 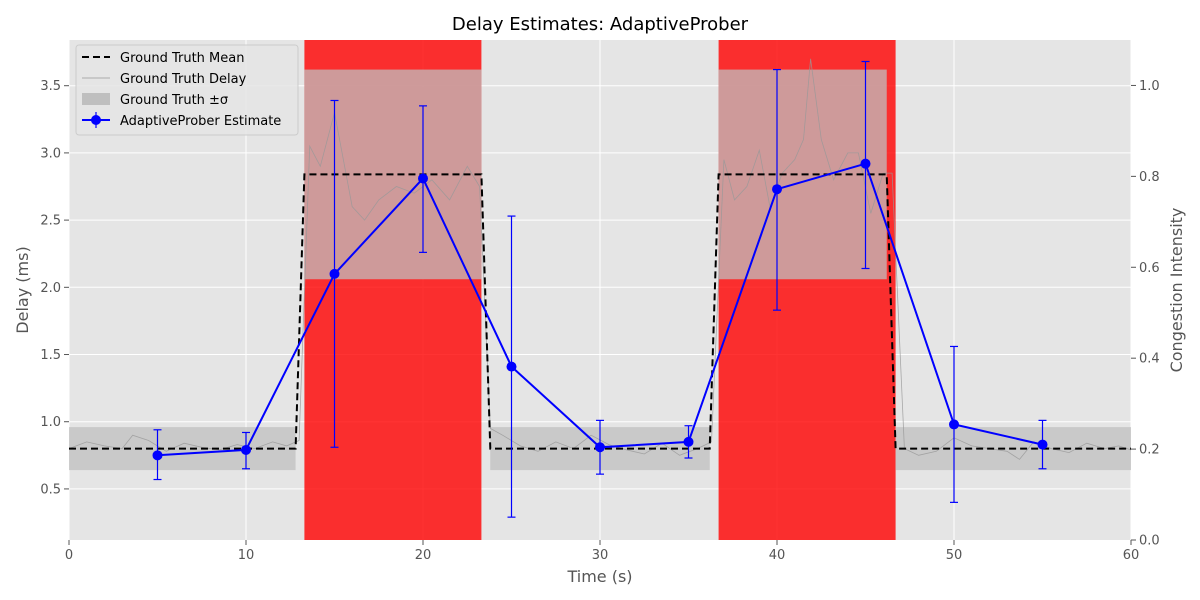 What do you see at coordinates (174, 100) in the screenshot?
I see `legend-band-label: Ground Truth ±σ` at bounding box center [174, 100].